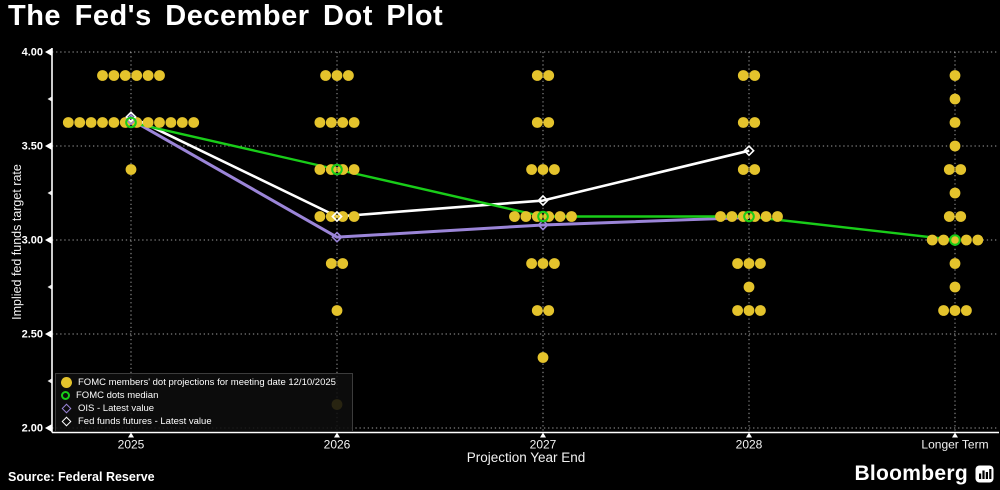 This screenshot has height=490, width=1000. What do you see at coordinates (32, 335) in the screenshot?
I see `y-tick-label: 2.50` at bounding box center [32, 335].